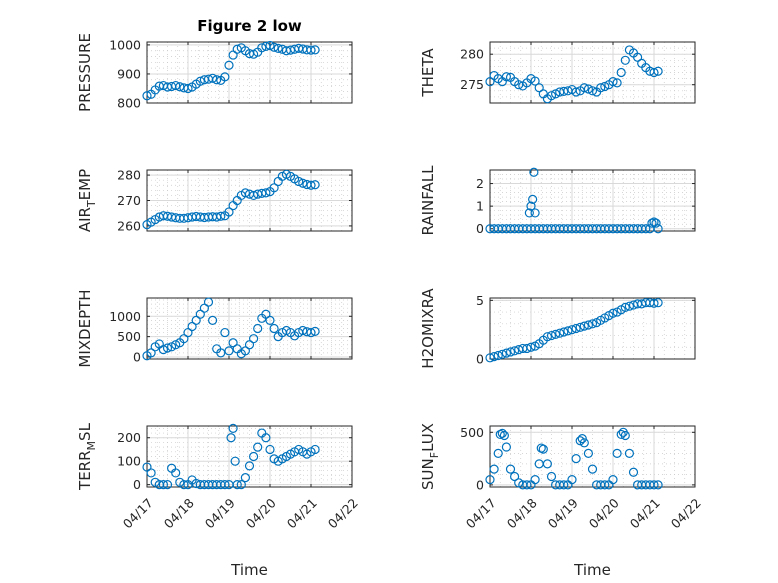  What do you see at coordinates (472, 84) in the screenshot?
I see `y-tick-label: 275` at bounding box center [472, 84].